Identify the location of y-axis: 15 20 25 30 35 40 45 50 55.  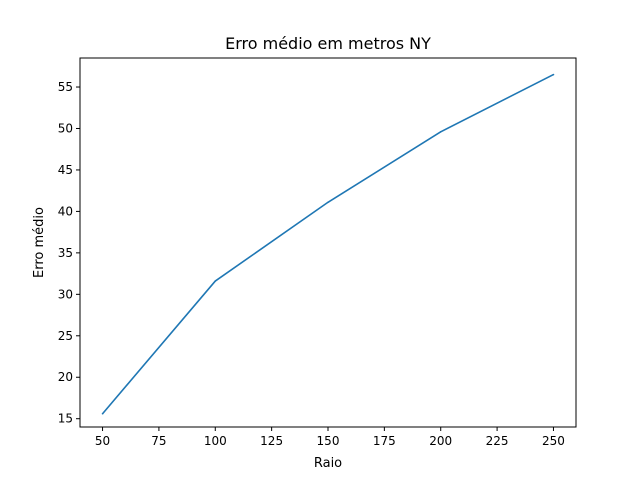
(69, 253).